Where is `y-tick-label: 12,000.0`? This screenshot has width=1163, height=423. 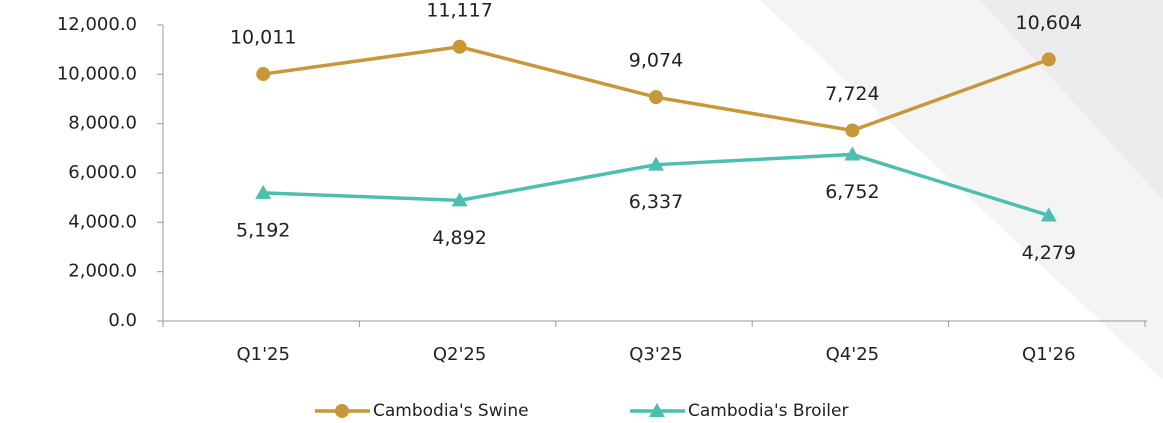 y-tick-label: 12,000.0 is located at coordinates (97, 24).